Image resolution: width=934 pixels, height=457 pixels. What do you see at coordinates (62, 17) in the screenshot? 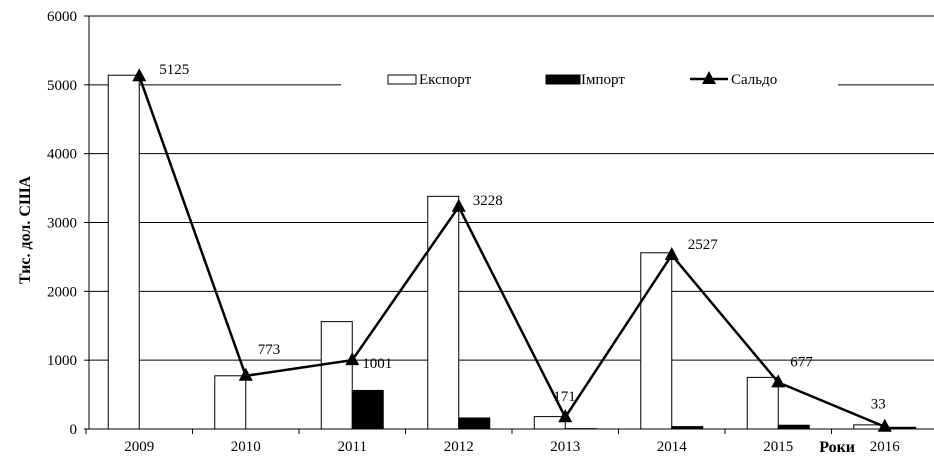
I see `y-tick-label: 6000` at bounding box center [62, 17].